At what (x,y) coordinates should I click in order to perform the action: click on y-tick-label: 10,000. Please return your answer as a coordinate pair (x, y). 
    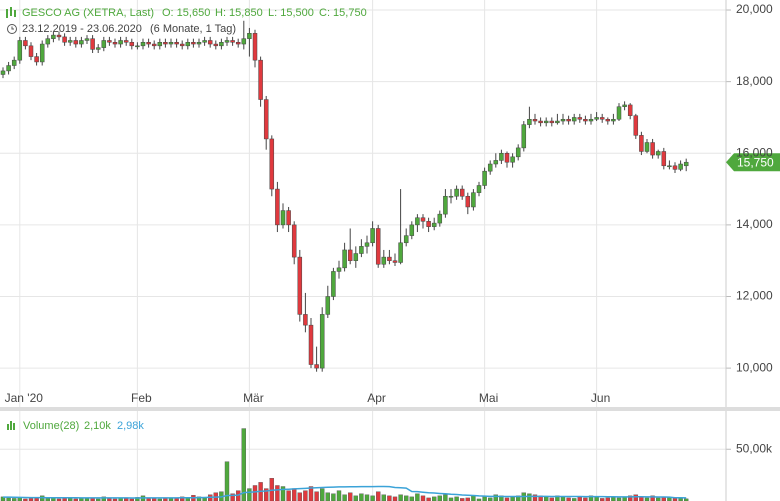
    Looking at the image, I should click on (754, 367).